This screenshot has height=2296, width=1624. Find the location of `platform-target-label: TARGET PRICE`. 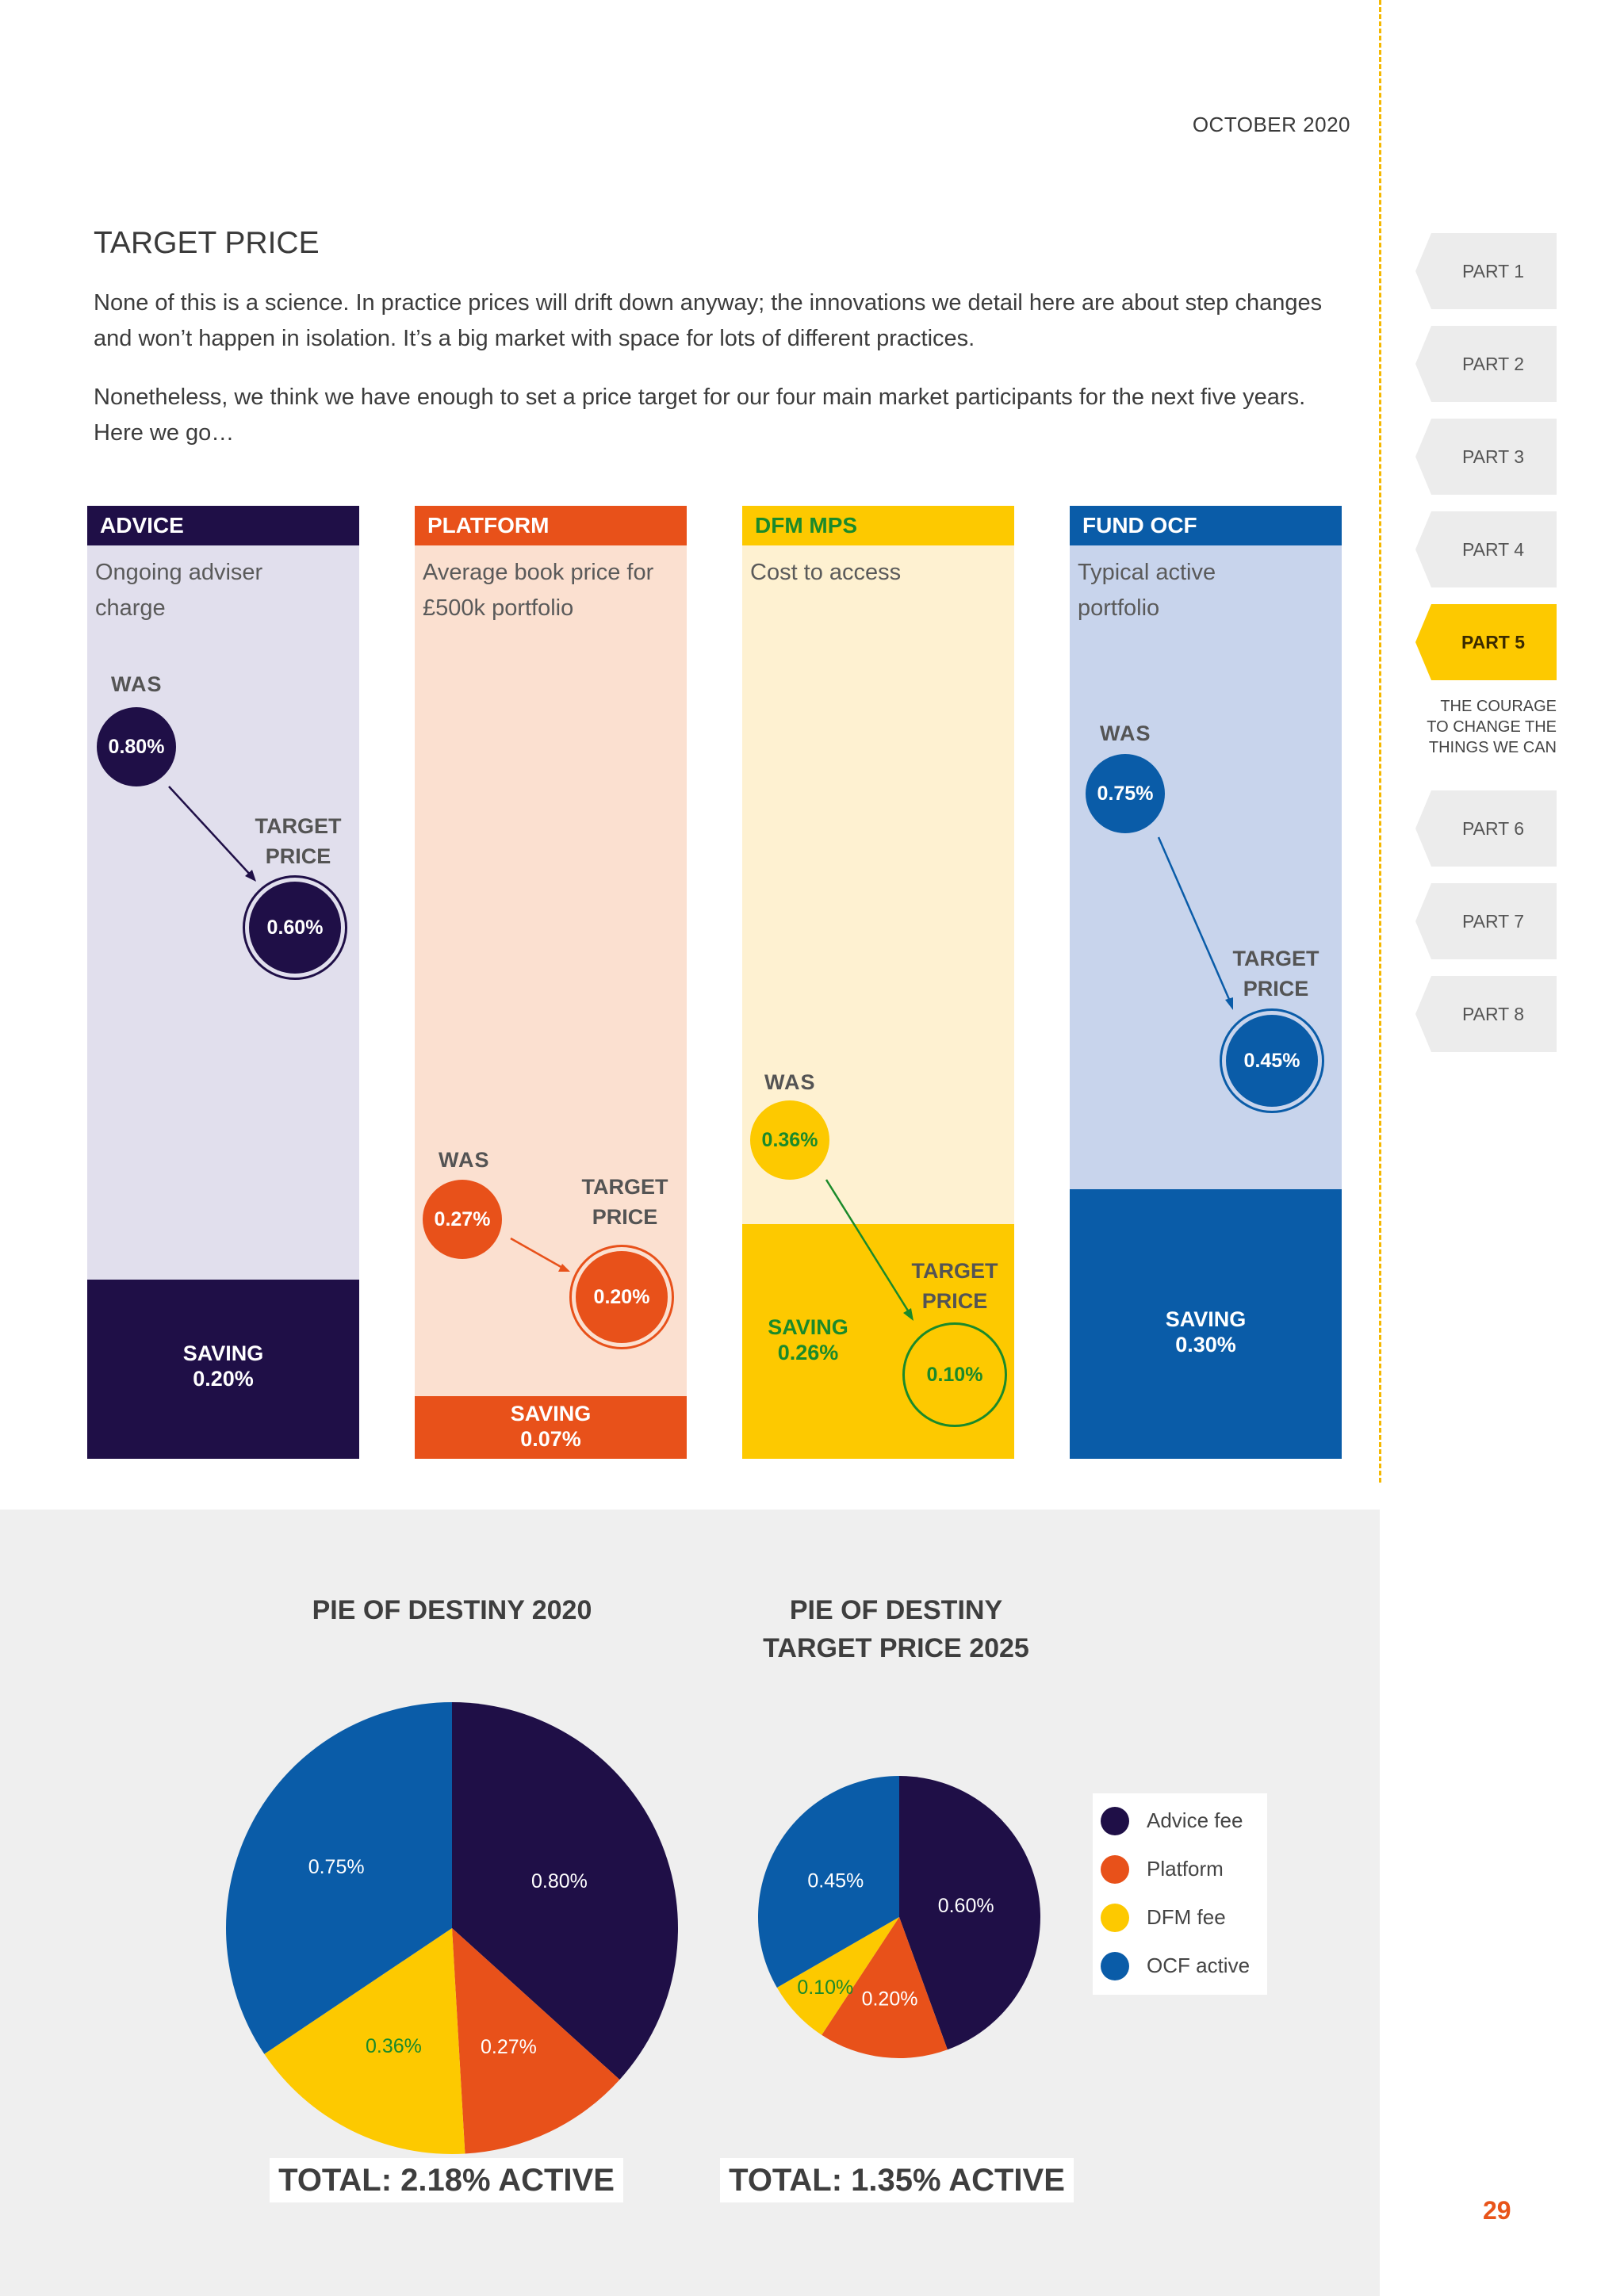

platform-target-label: TARGET PRICE is located at coordinates (624, 1202).